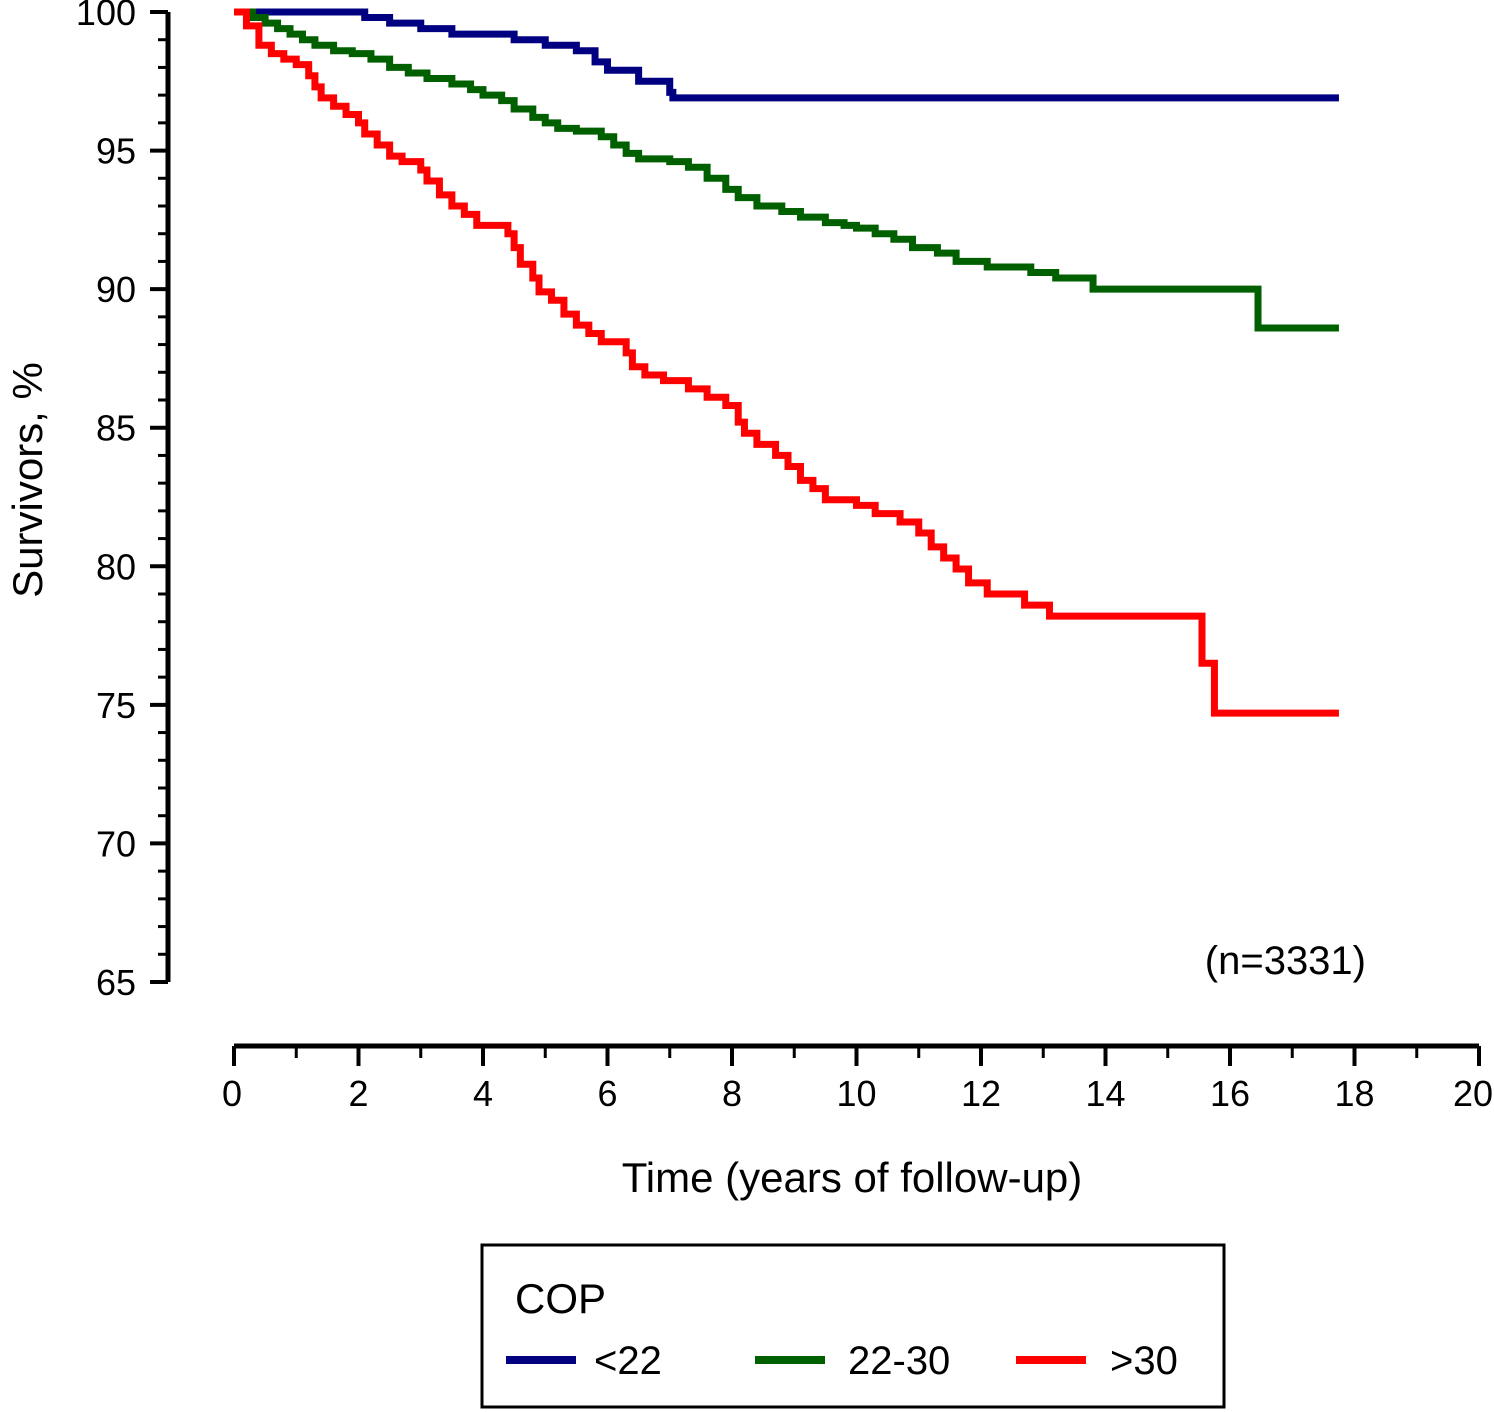 This screenshot has width=1494, height=1412. I want to click on x-axis-title: Time (years of follow-up), so click(852, 1177).